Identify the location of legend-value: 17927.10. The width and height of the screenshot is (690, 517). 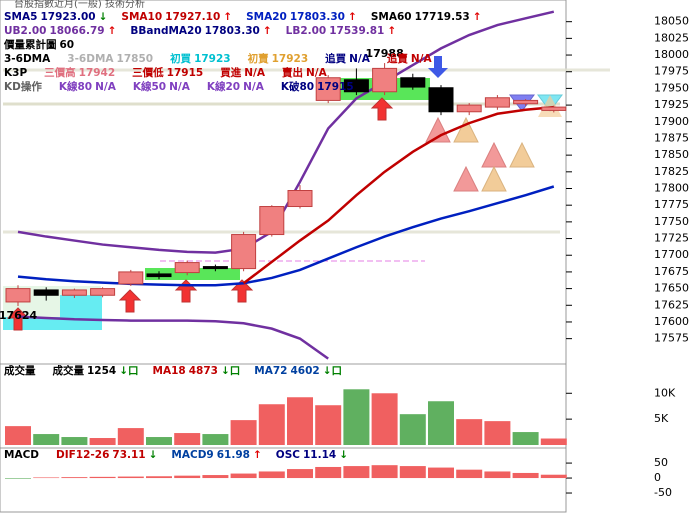
(192, 17).